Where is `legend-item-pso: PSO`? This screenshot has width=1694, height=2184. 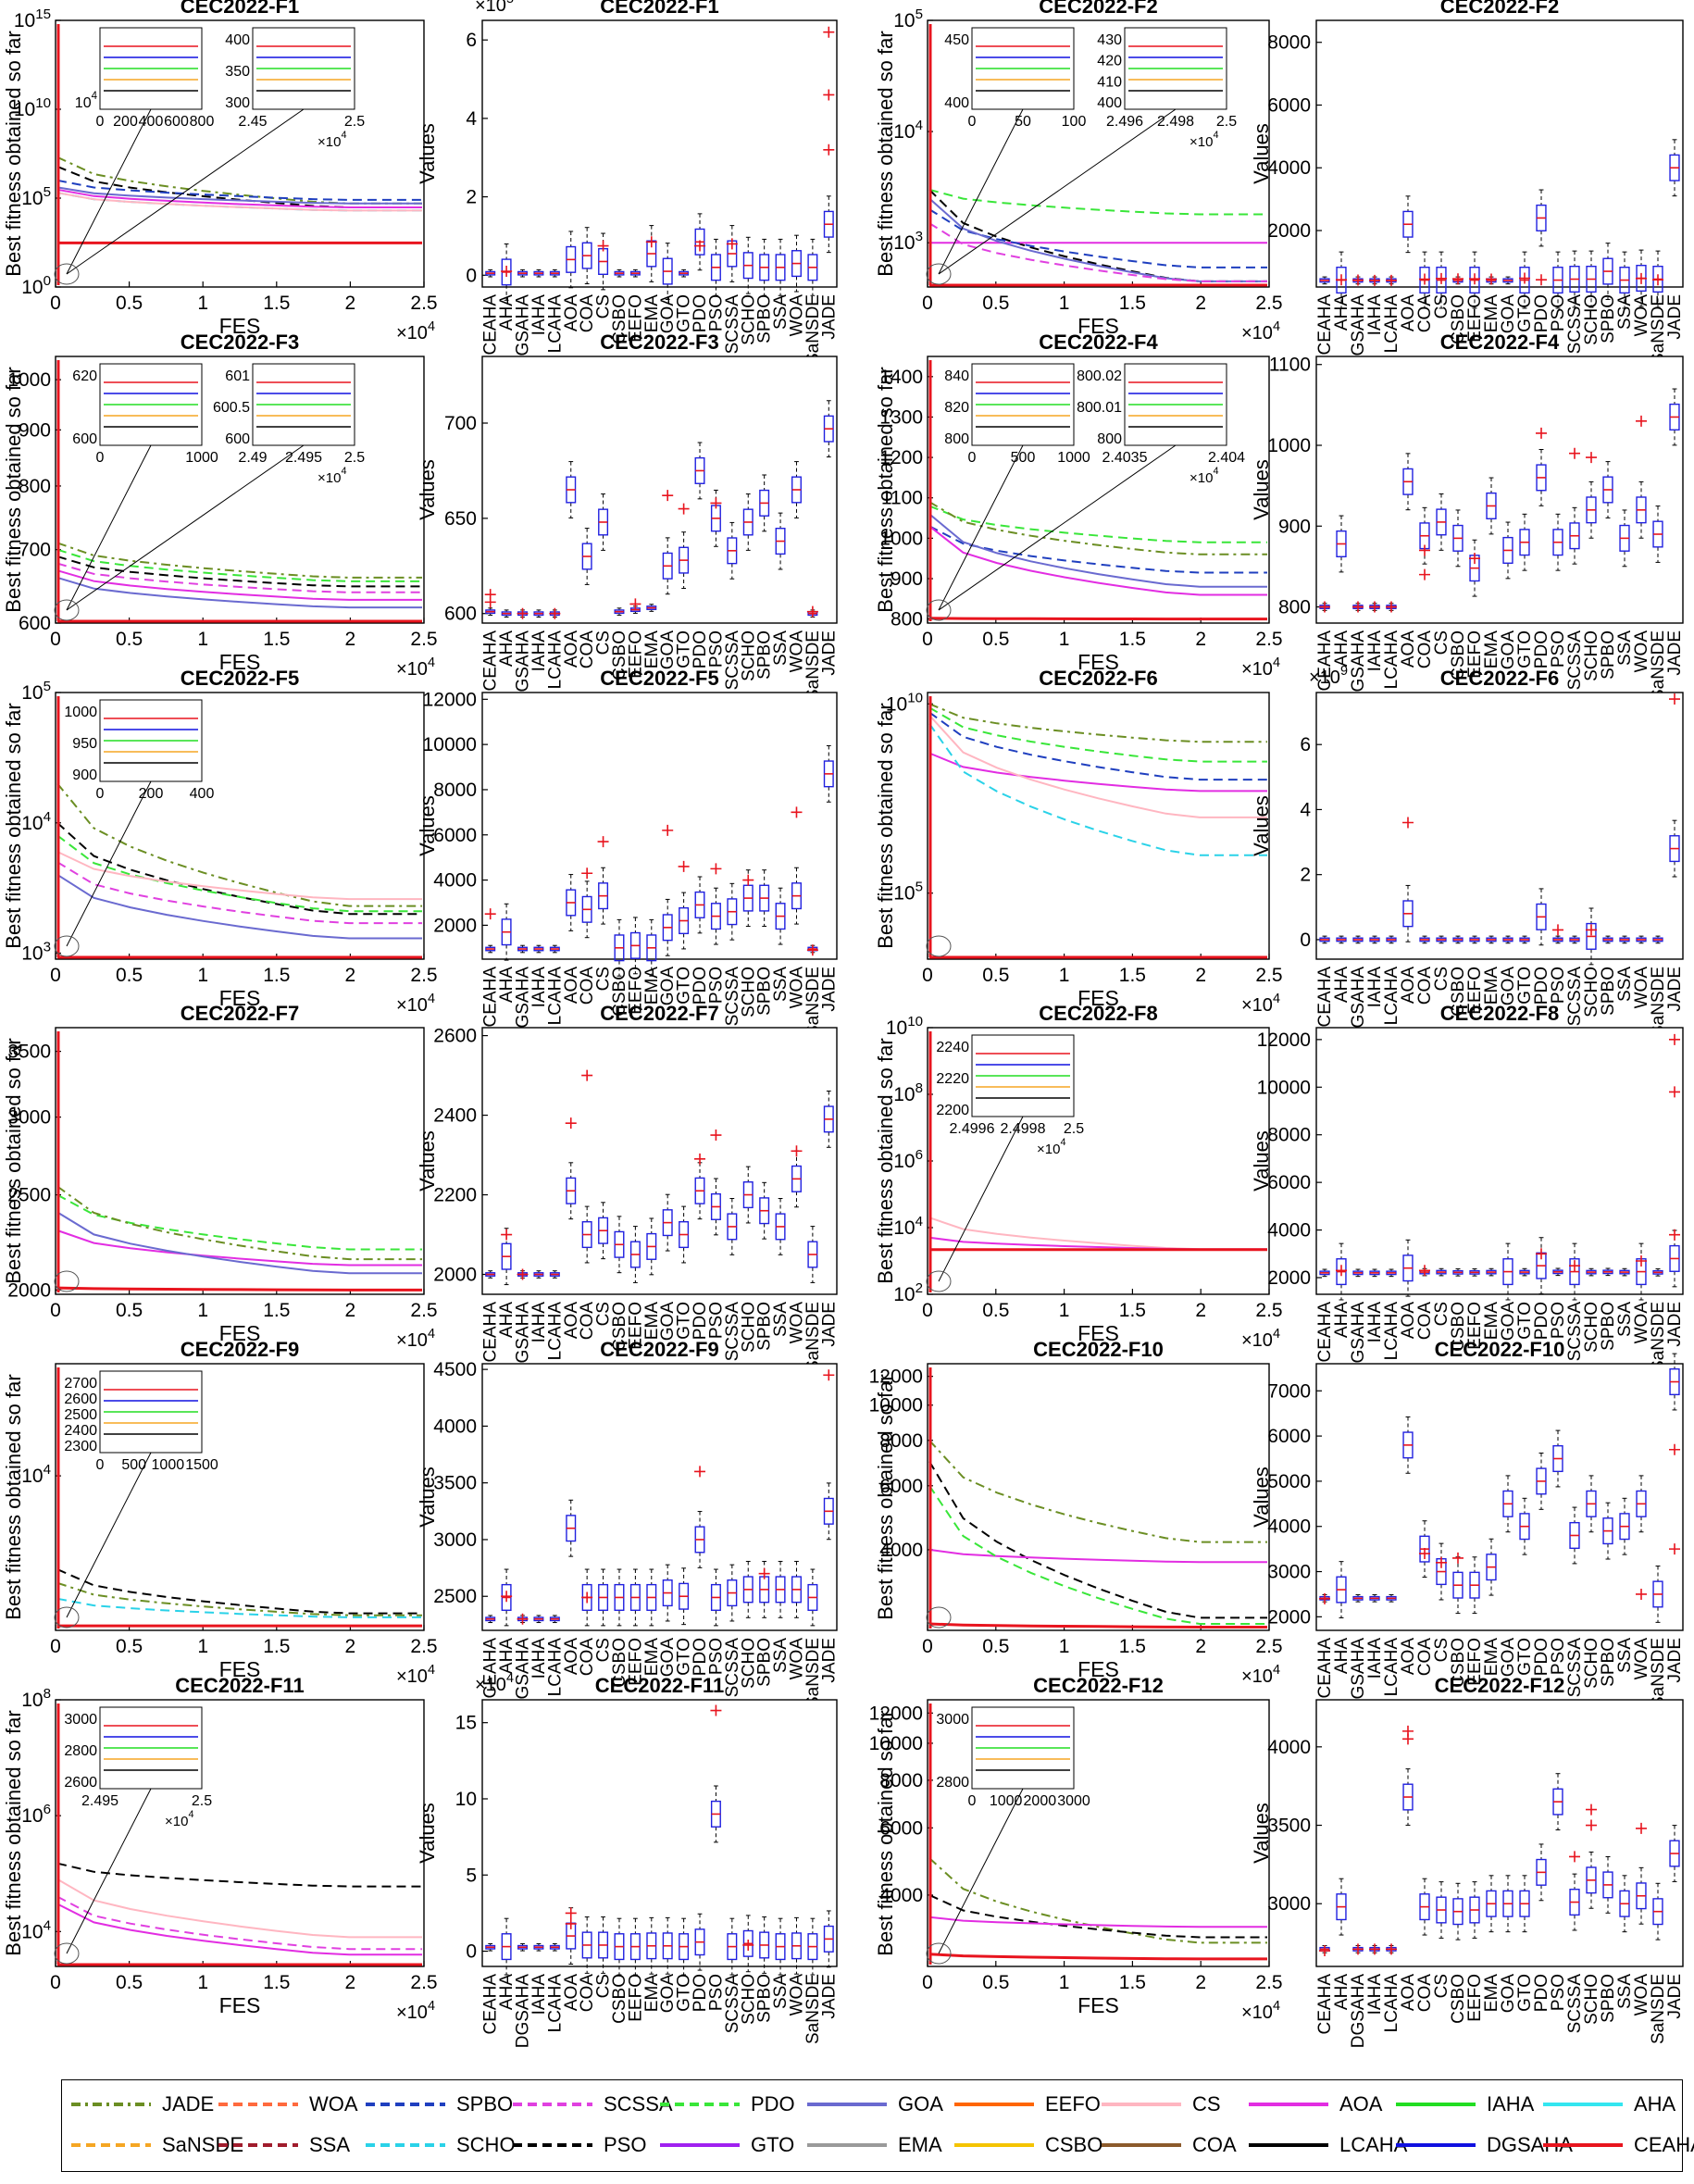
legend-item-pso: PSO is located at coordinates (578, 2145).